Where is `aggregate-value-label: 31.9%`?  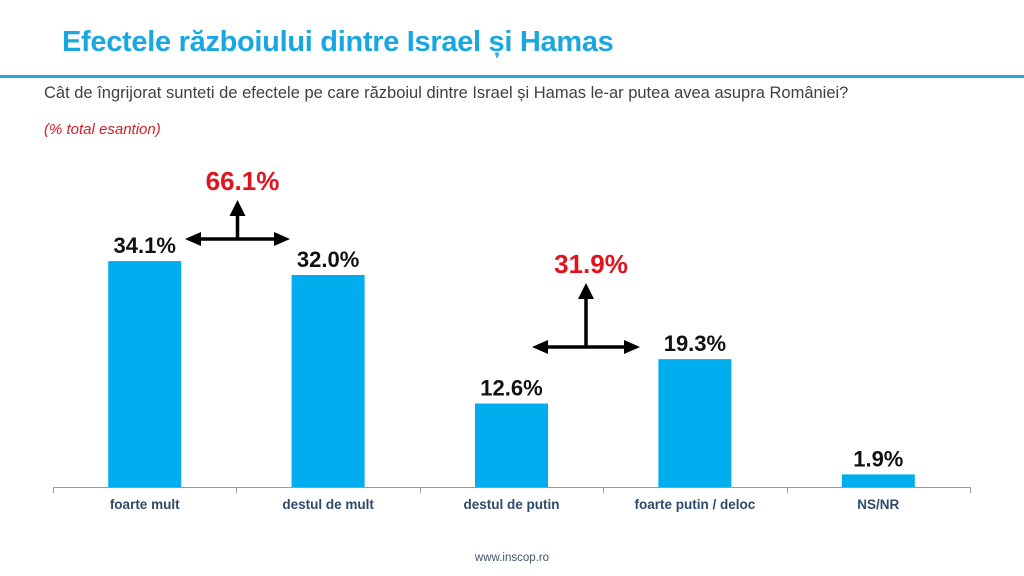
aggregate-value-label: 31.9% is located at coordinates (591, 264).